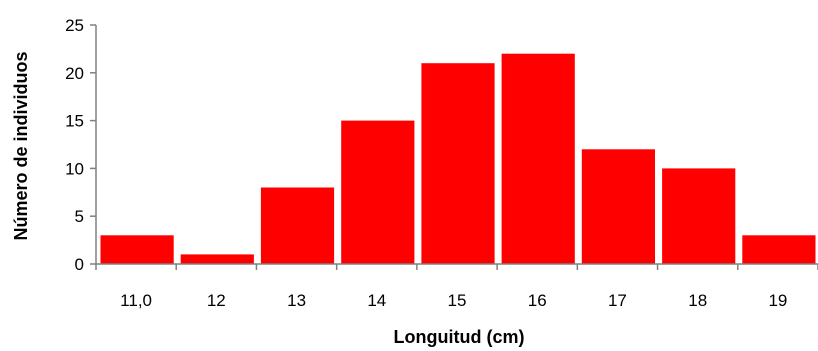  What do you see at coordinates (457, 300) in the screenshot?
I see `x-tick-label: 15` at bounding box center [457, 300].